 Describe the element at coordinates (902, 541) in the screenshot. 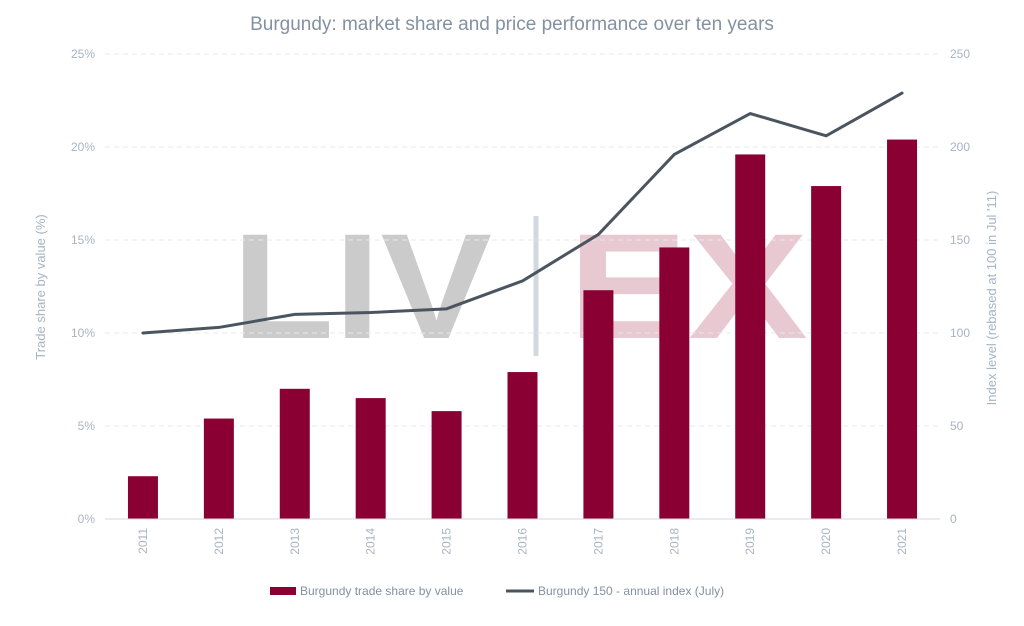

I see `x-tick-label: 2021` at that location.